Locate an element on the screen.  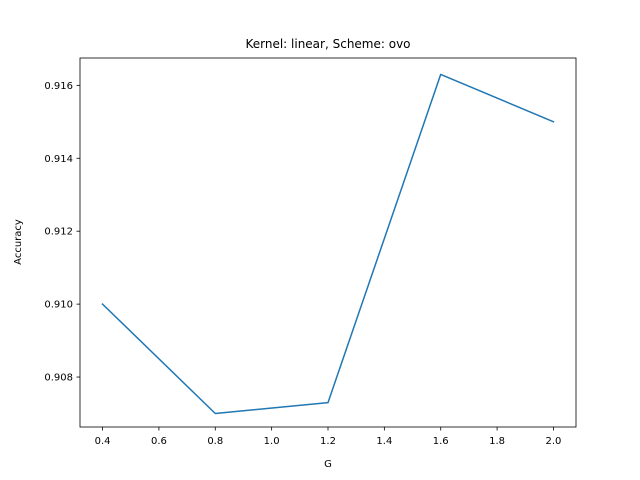
y-tick-label: 0.916 is located at coordinates (58, 86).